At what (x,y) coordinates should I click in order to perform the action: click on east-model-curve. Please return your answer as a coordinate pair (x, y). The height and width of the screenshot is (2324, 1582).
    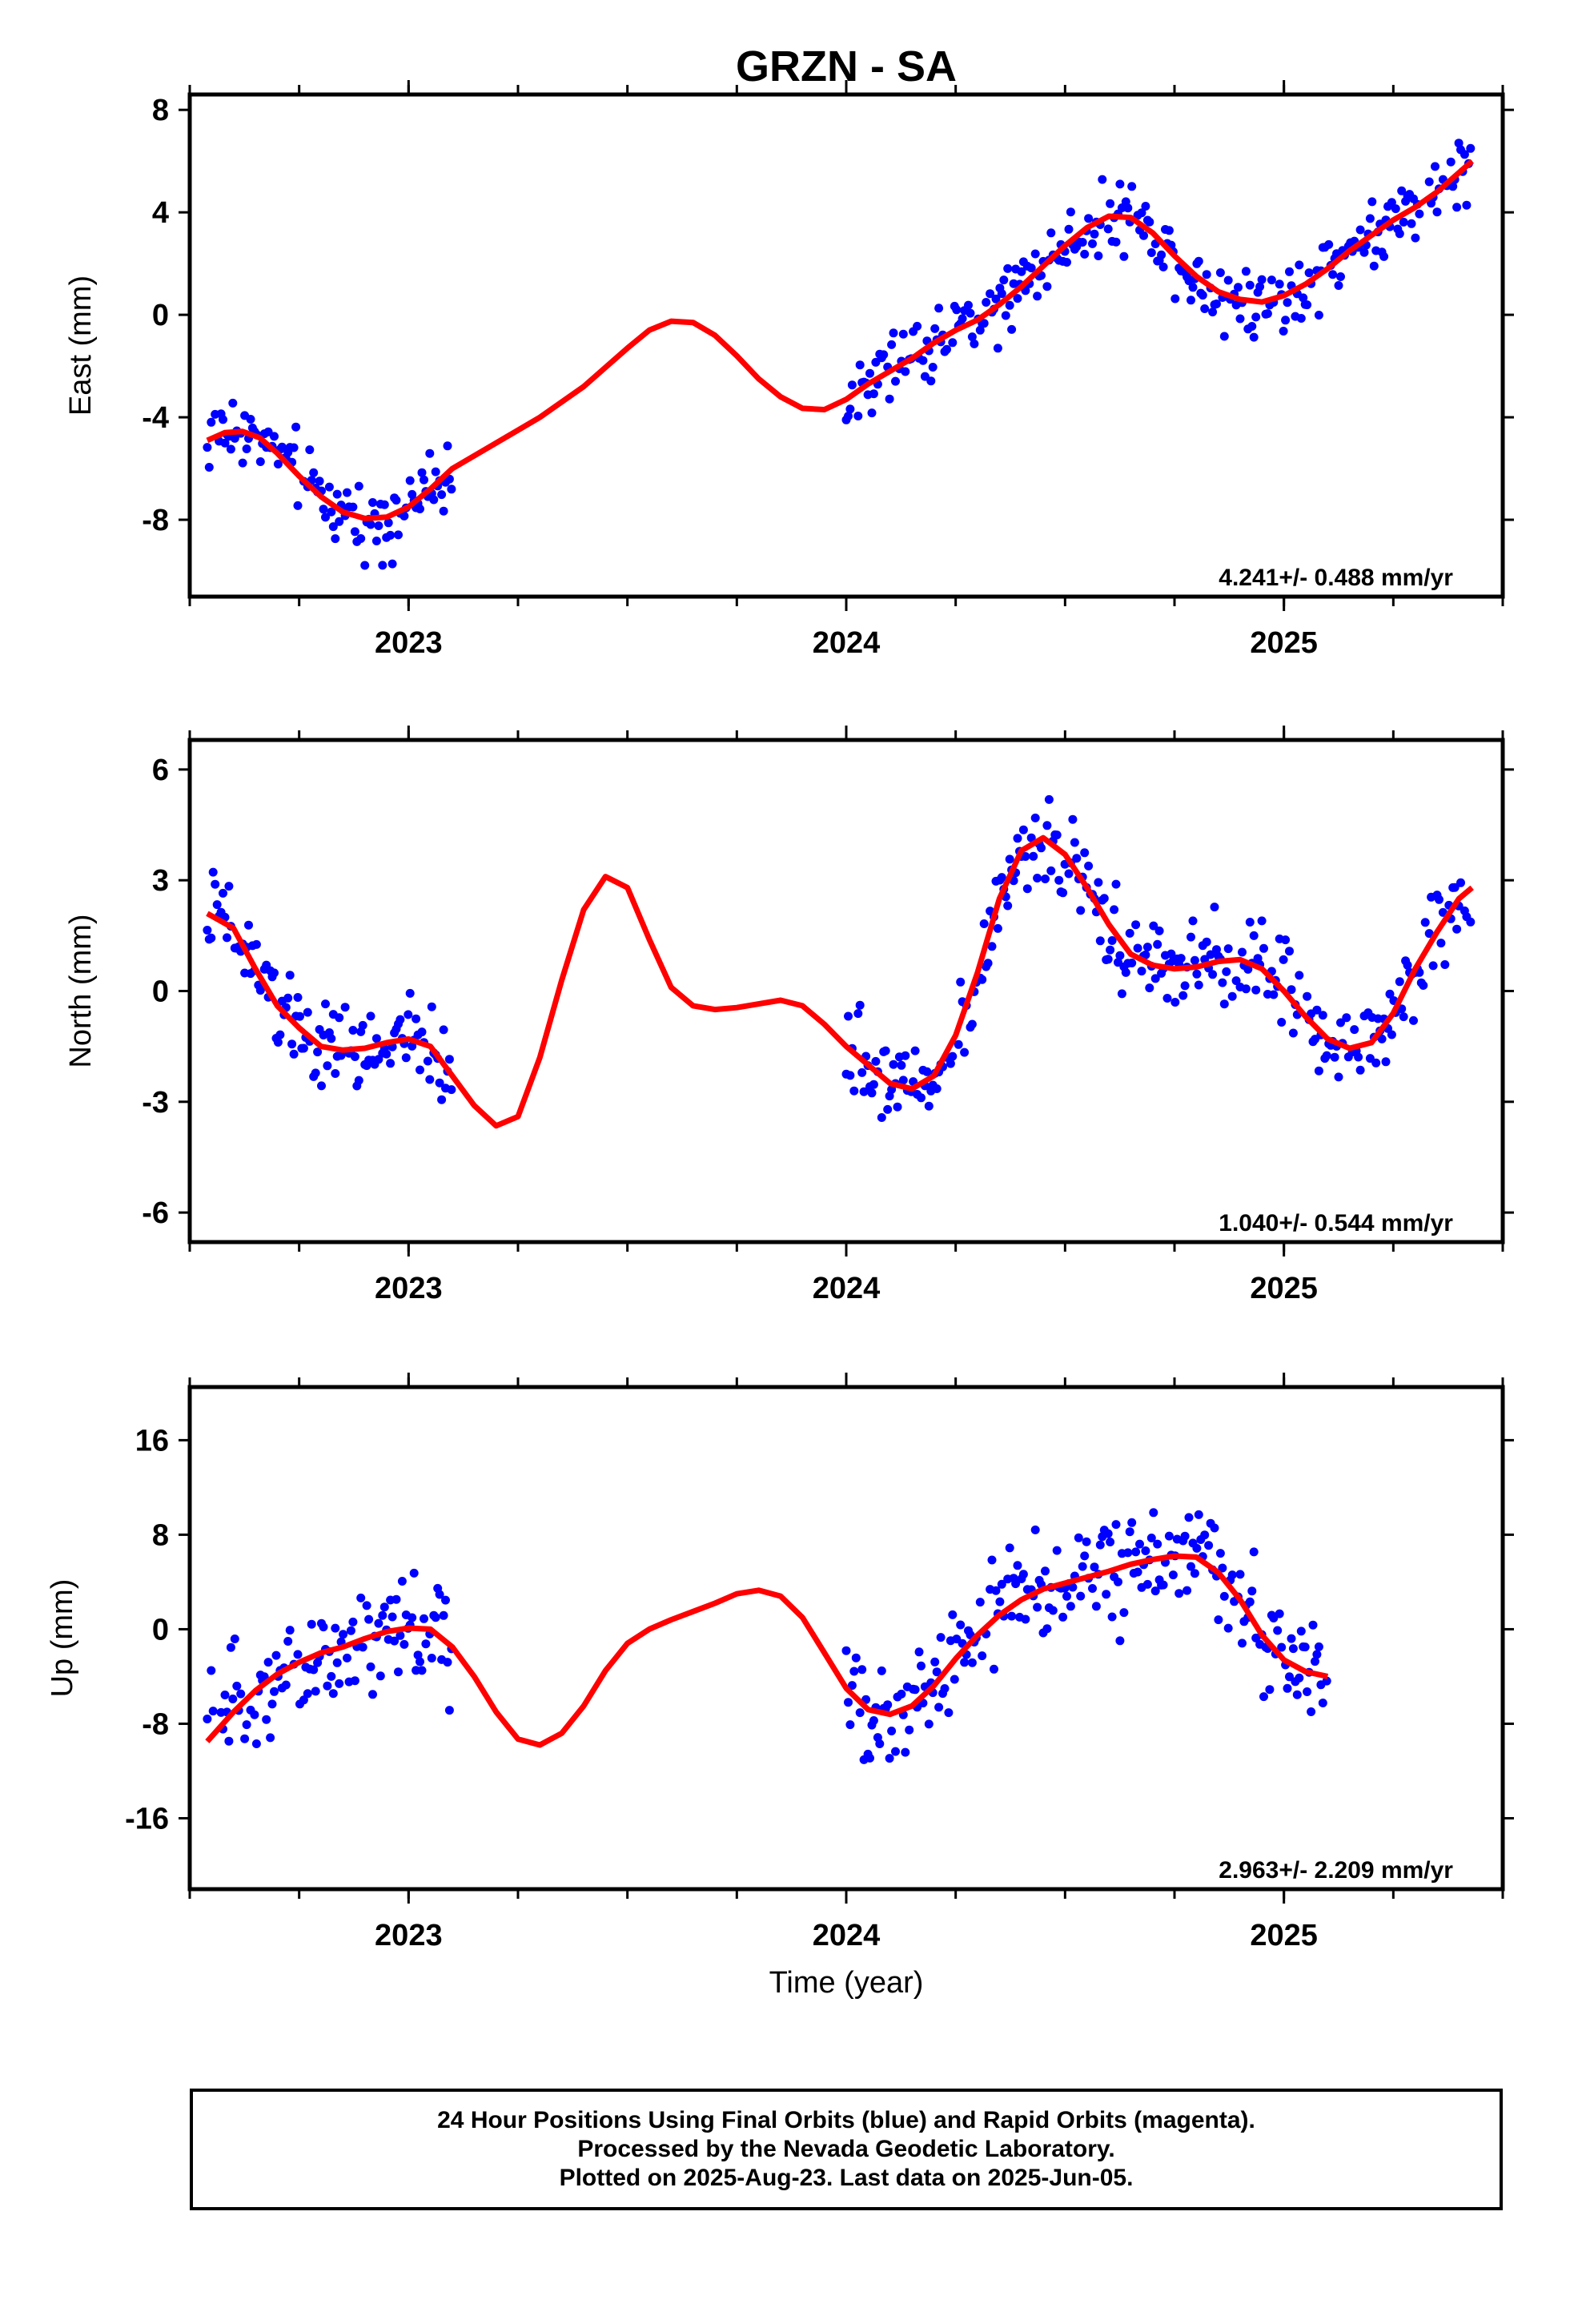
    Looking at the image, I should click on (841, 340).